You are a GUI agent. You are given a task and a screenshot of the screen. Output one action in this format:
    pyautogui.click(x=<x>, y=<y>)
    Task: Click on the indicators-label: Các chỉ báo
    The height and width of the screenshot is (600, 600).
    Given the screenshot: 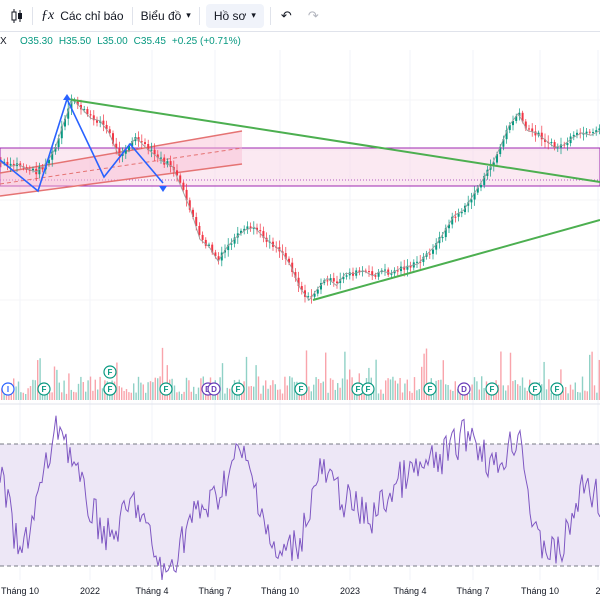 What is the action you would take?
    pyautogui.click(x=92, y=15)
    